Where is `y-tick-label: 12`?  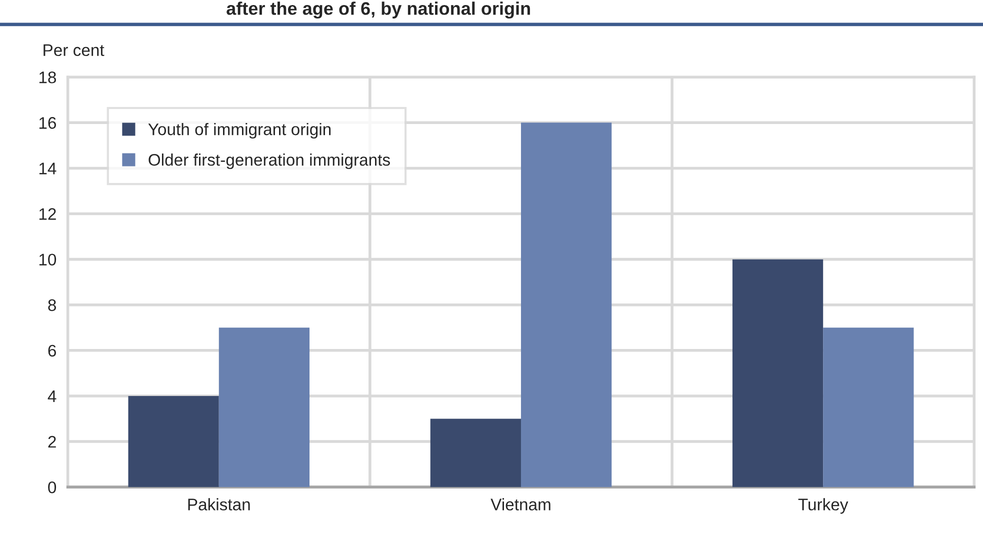 y-tick-label: 12 is located at coordinates (47, 214).